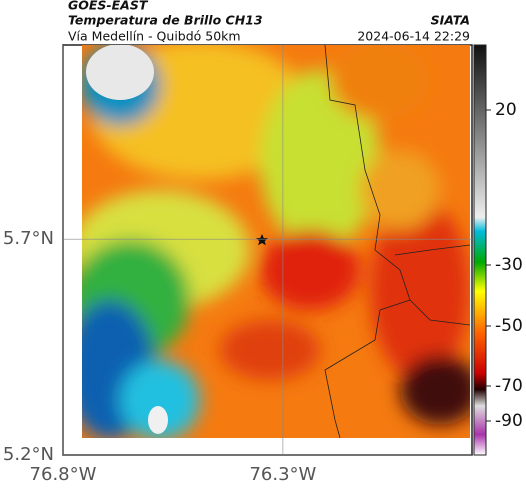 The image size is (526, 495). Describe the element at coordinates (450, 20) in the screenshot. I see `source: SIATA` at that location.